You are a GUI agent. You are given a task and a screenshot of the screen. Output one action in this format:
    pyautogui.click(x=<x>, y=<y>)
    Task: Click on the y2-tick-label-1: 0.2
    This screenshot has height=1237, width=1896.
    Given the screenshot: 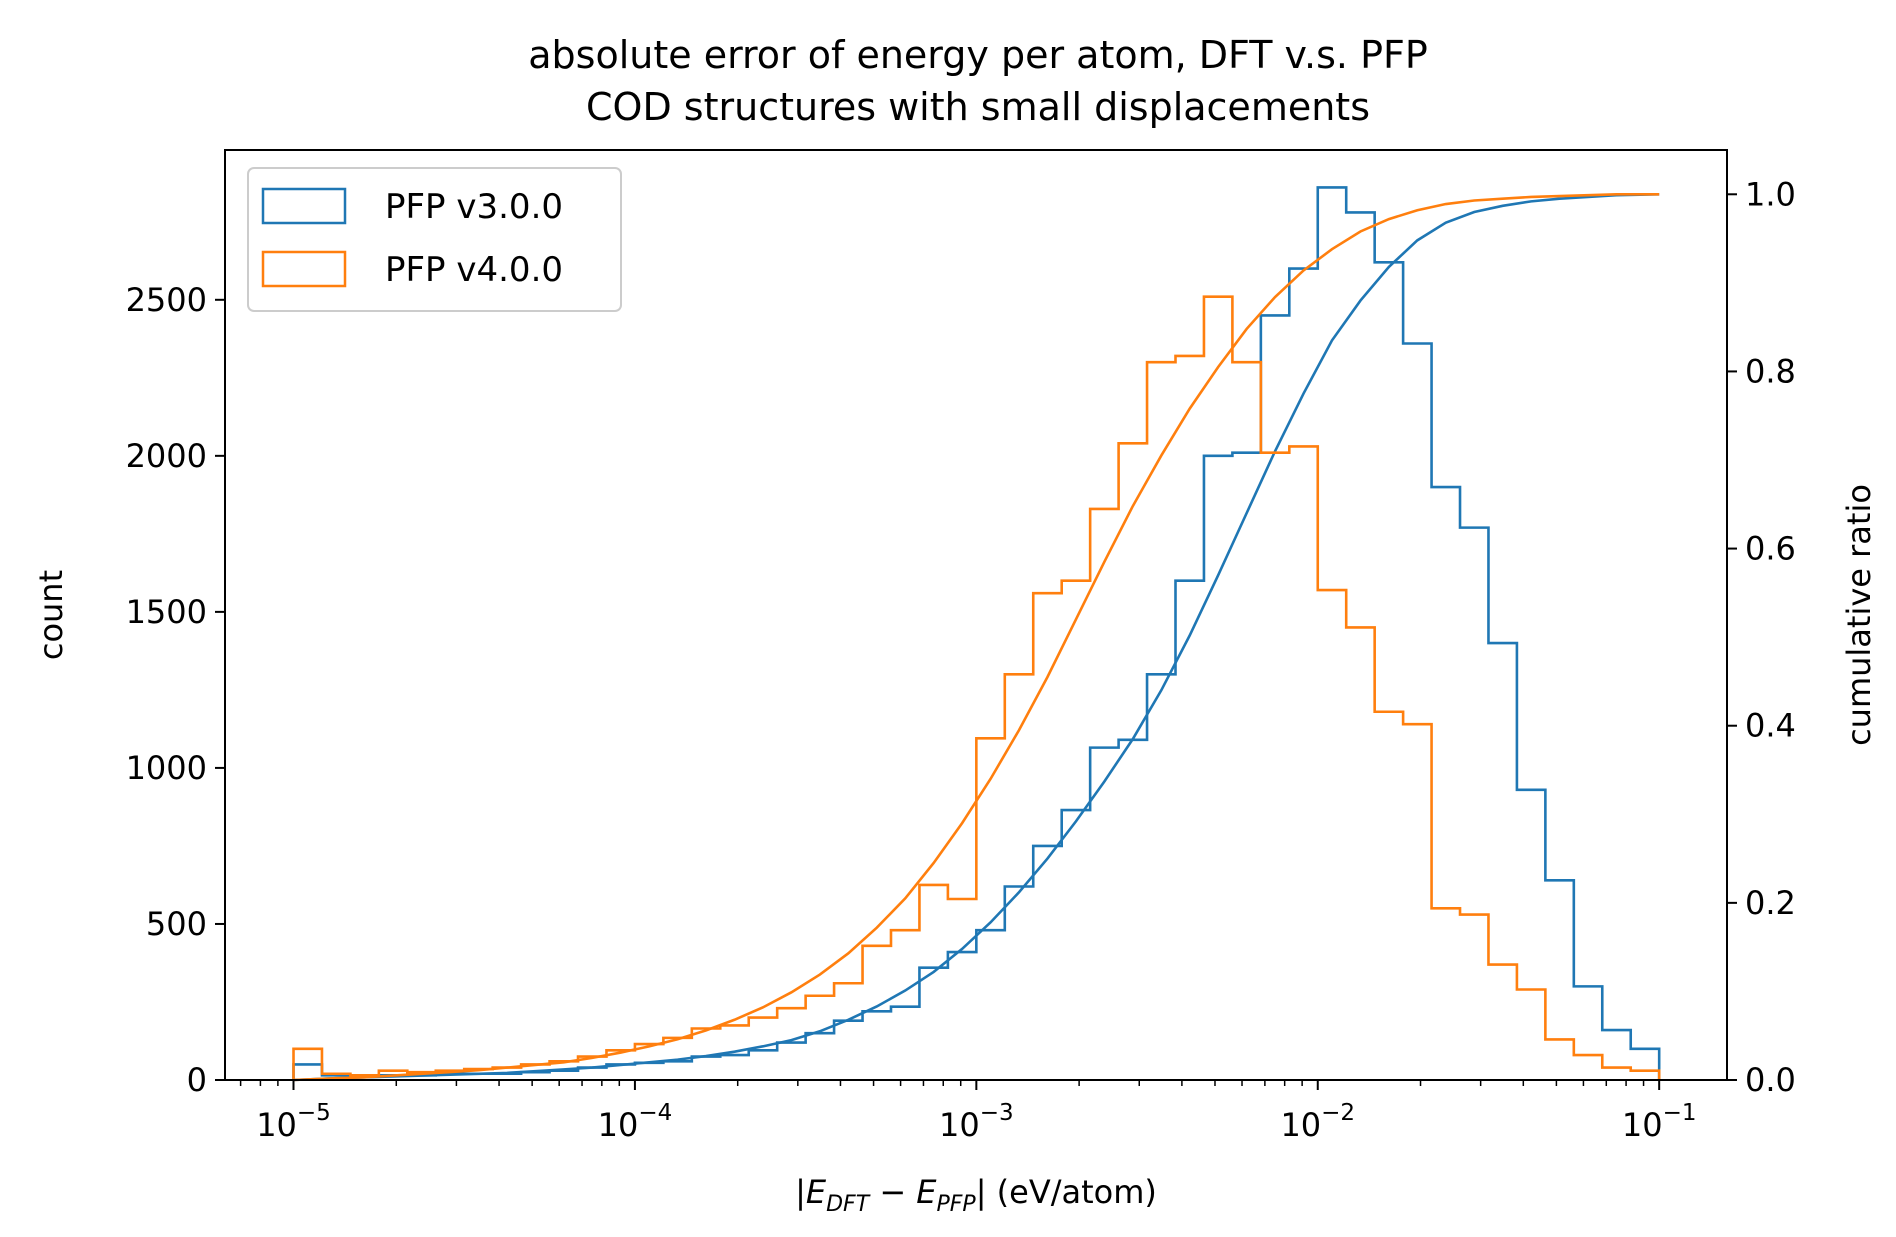 What is the action you would take?
    pyautogui.click(x=1770, y=903)
    